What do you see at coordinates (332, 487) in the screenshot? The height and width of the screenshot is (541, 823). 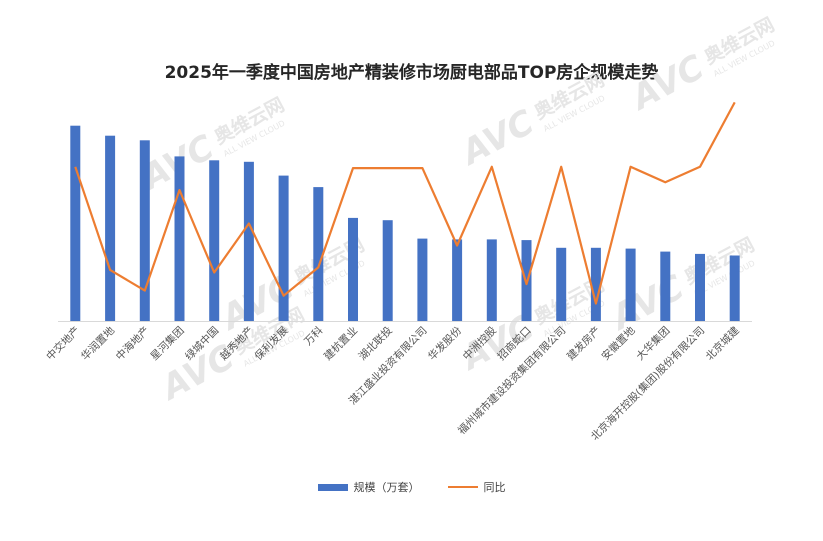 I see `legend-swatch-bar` at bounding box center [332, 487].